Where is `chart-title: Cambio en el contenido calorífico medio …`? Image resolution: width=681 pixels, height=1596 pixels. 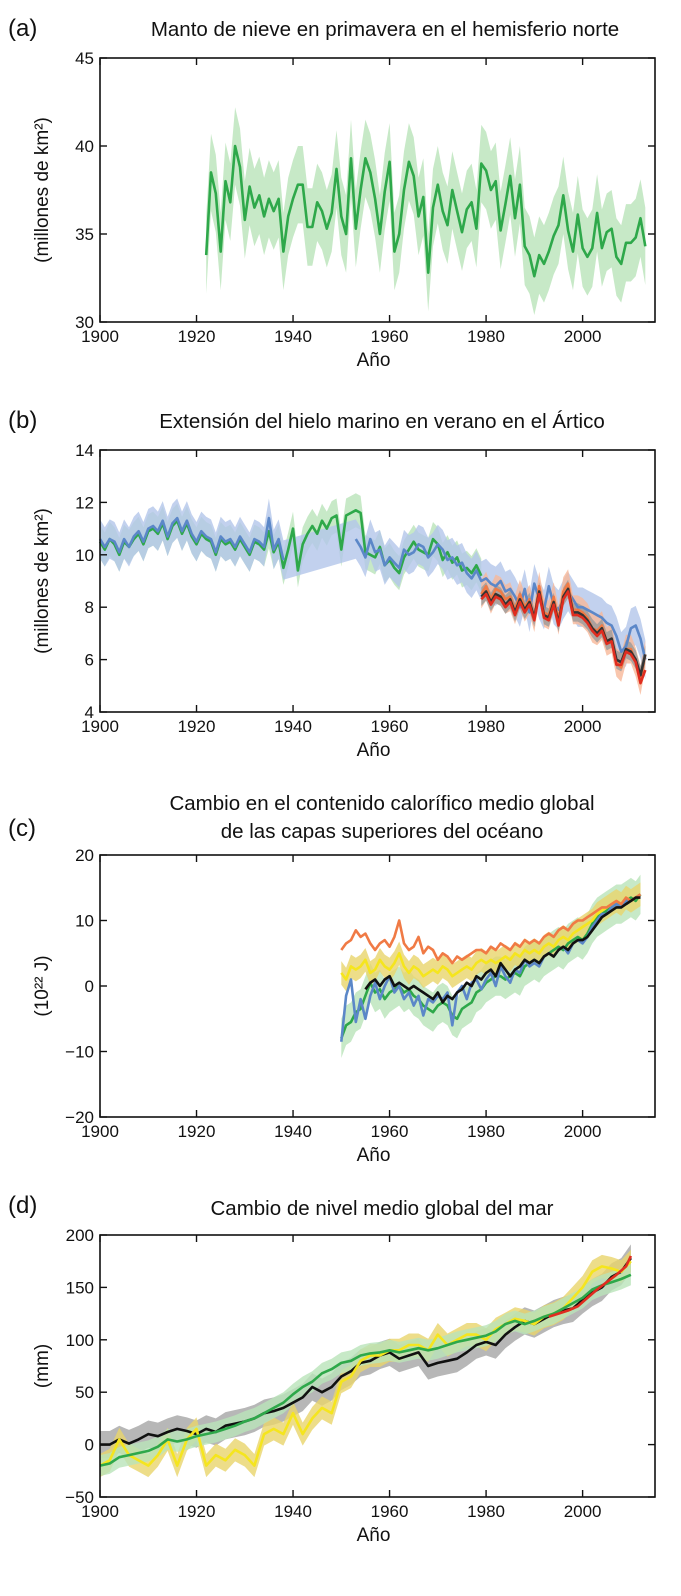 chart-title: Cambio en el contenido calorífico medio … is located at coordinates (381, 803).